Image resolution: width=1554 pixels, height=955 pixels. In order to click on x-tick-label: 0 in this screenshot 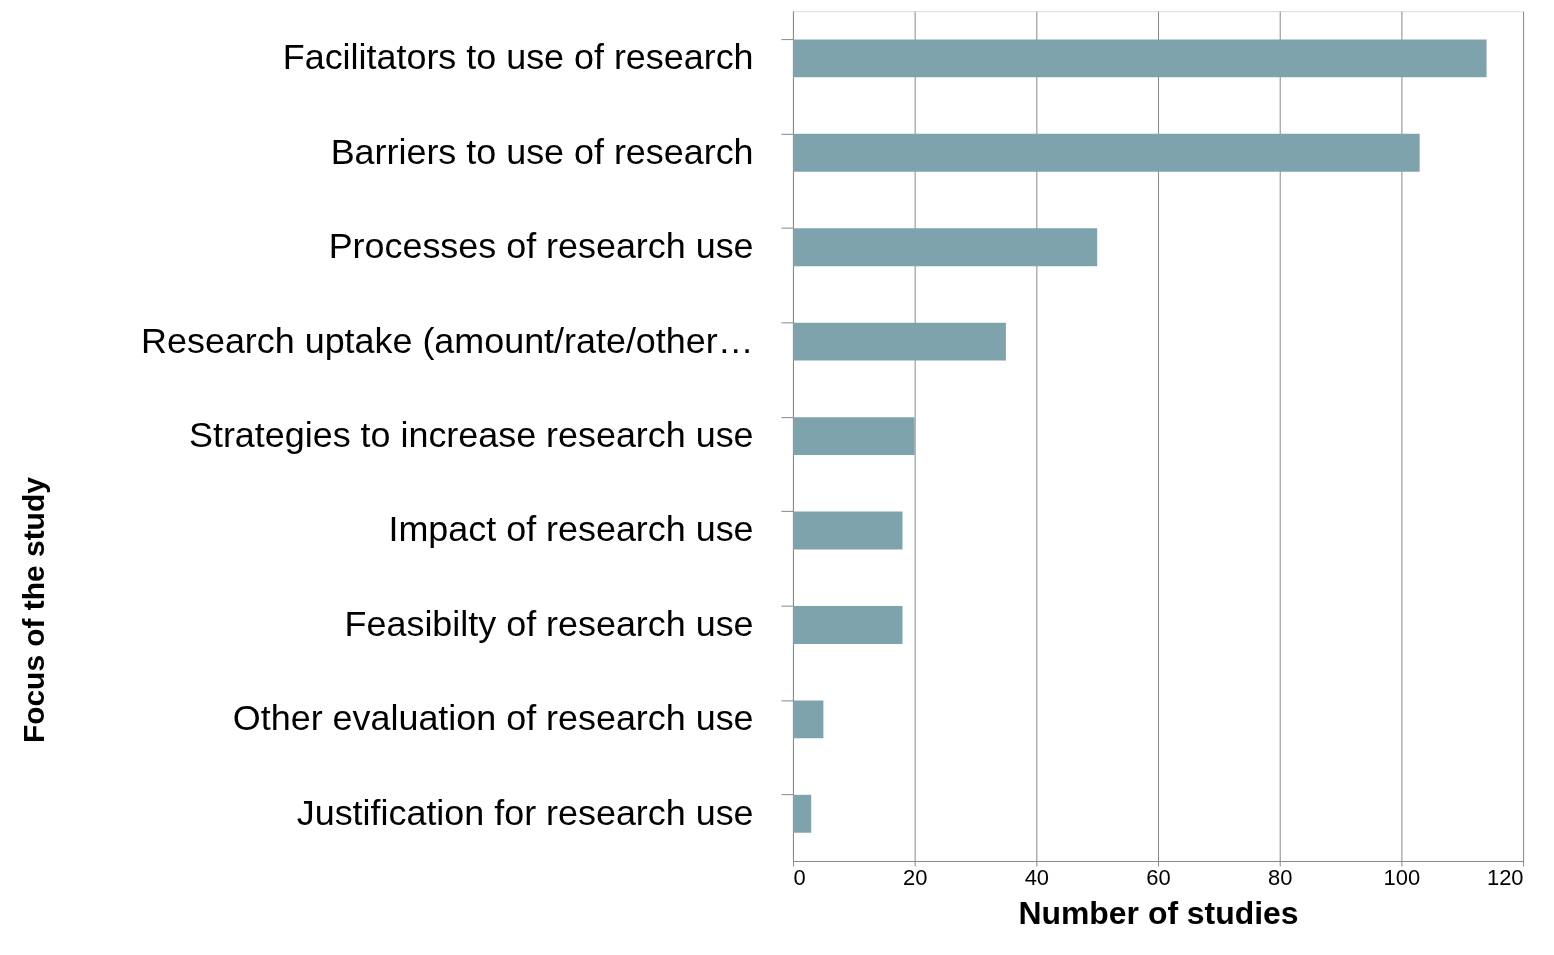, I will do `click(799, 878)`.